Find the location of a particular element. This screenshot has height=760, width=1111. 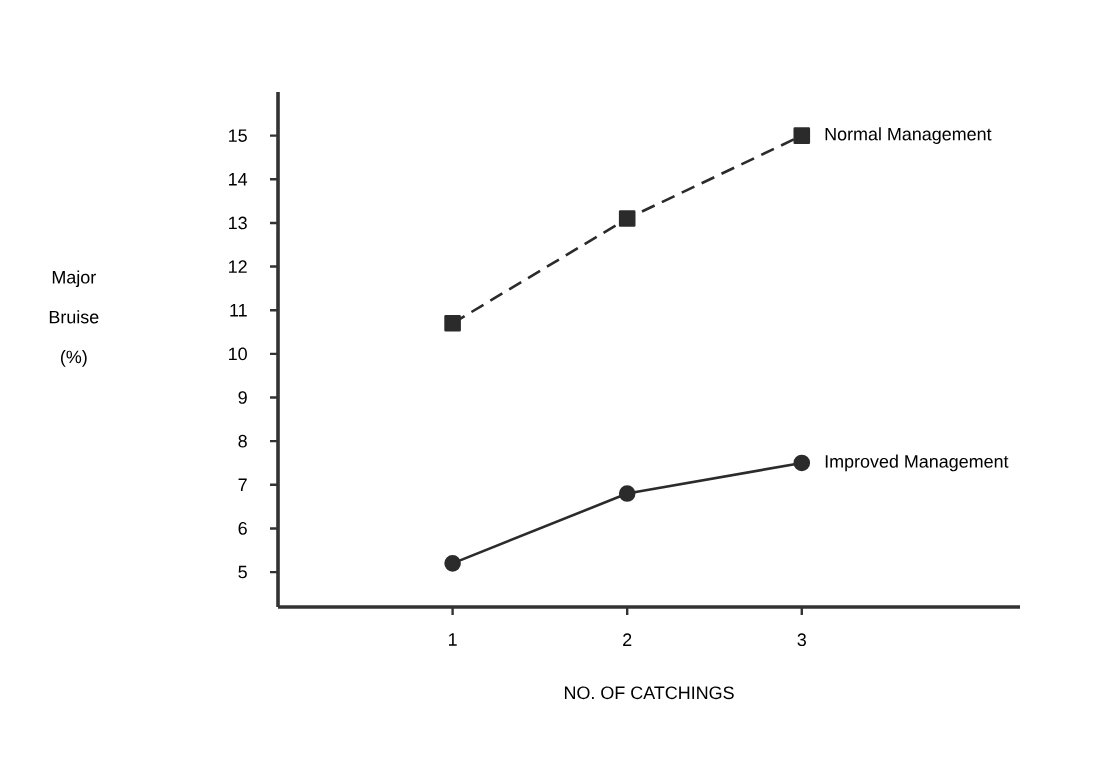

y-tick-label: 12 is located at coordinates (238, 266).